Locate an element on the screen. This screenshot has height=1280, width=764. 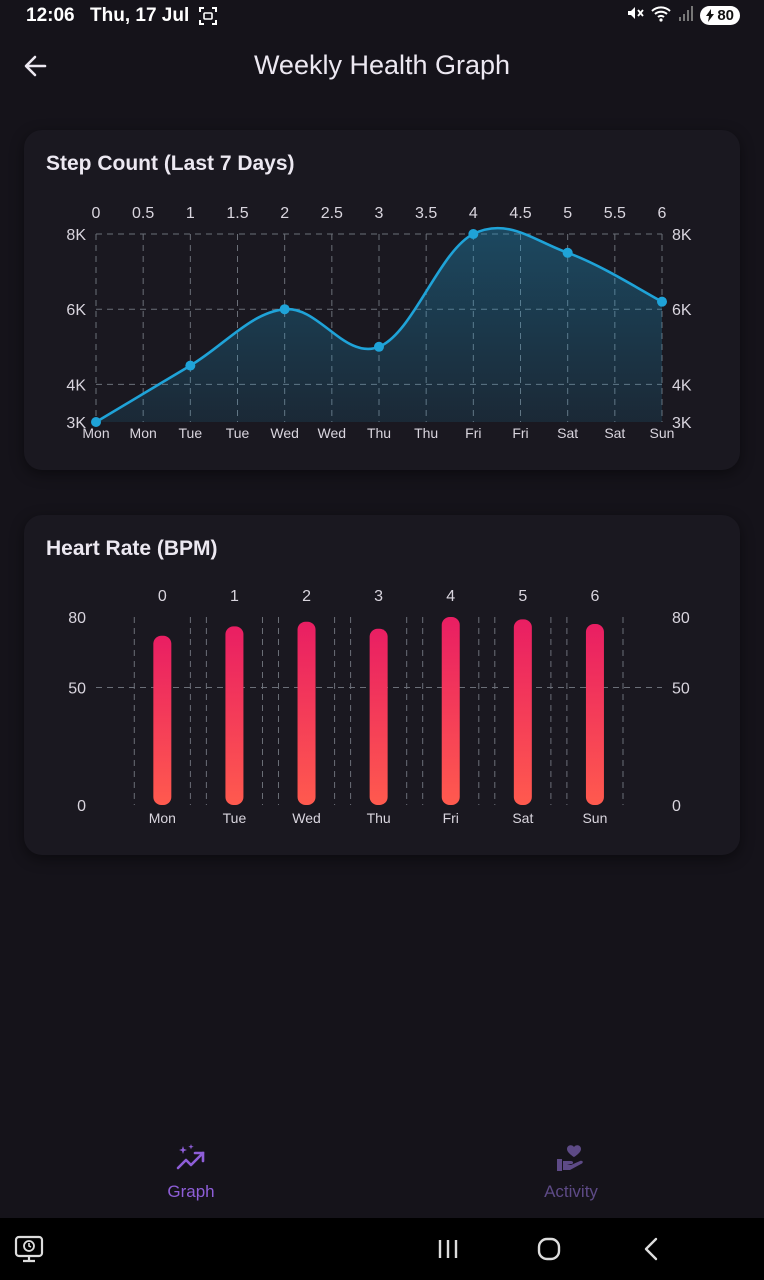
nav-item-activity: Activity is located at coordinates (571, 1171).